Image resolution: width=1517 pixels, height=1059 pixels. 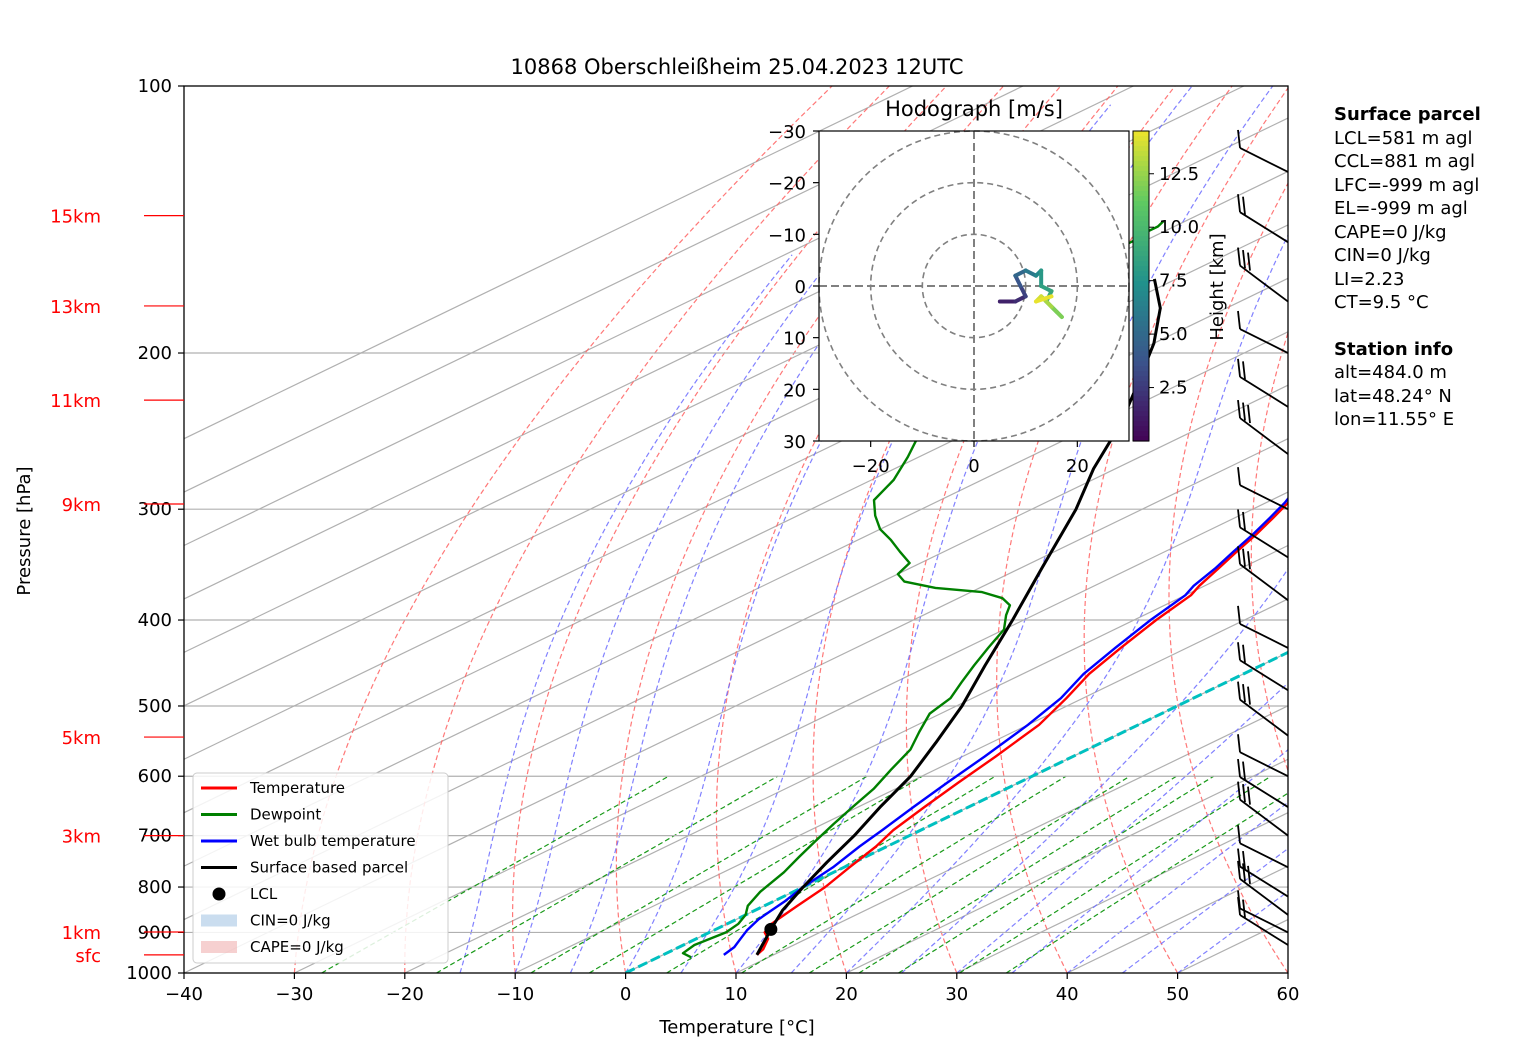 I want to click on height-label: 5km, so click(x=81, y=738).